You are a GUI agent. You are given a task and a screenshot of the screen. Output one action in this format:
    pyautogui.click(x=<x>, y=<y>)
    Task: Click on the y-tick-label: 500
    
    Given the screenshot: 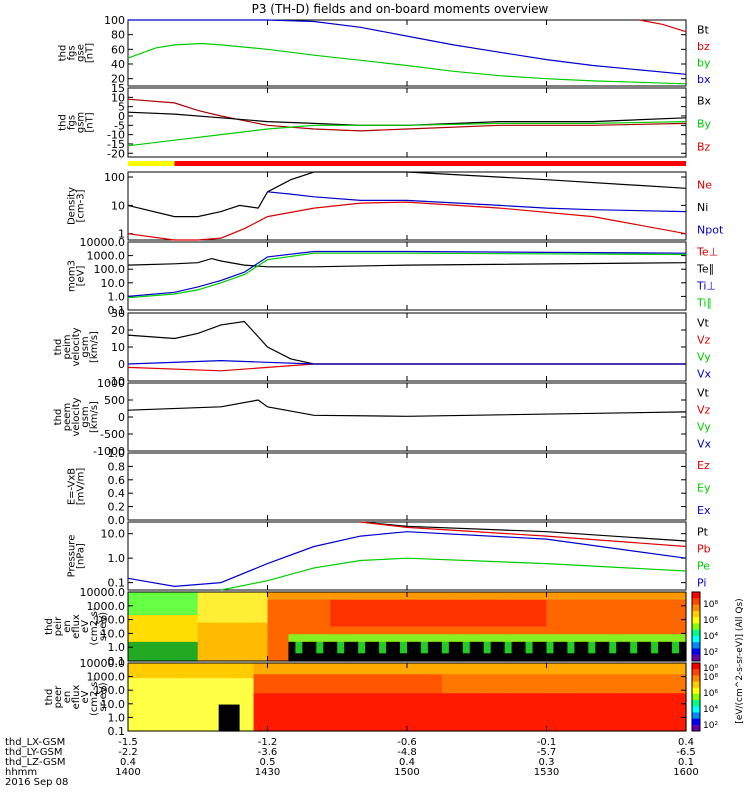 What is the action you would take?
    pyautogui.click(x=114, y=400)
    